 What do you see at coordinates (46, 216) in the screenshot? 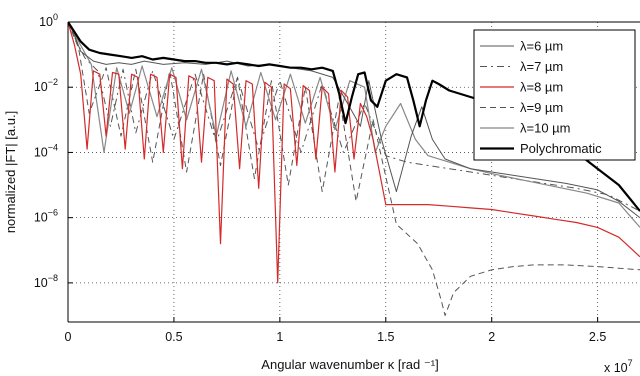
I see `y-tick-label: 10⁻⁶` at bounding box center [46, 216].